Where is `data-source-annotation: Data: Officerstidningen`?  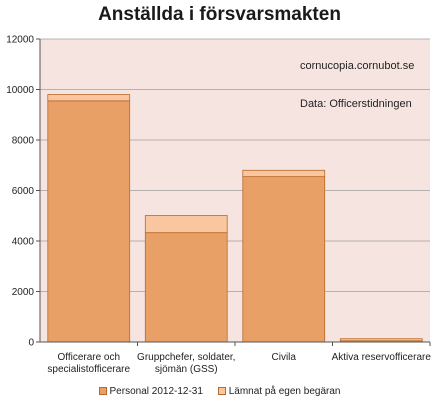 data-source-annotation: Data: Officerstidningen is located at coordinates (356, 104).